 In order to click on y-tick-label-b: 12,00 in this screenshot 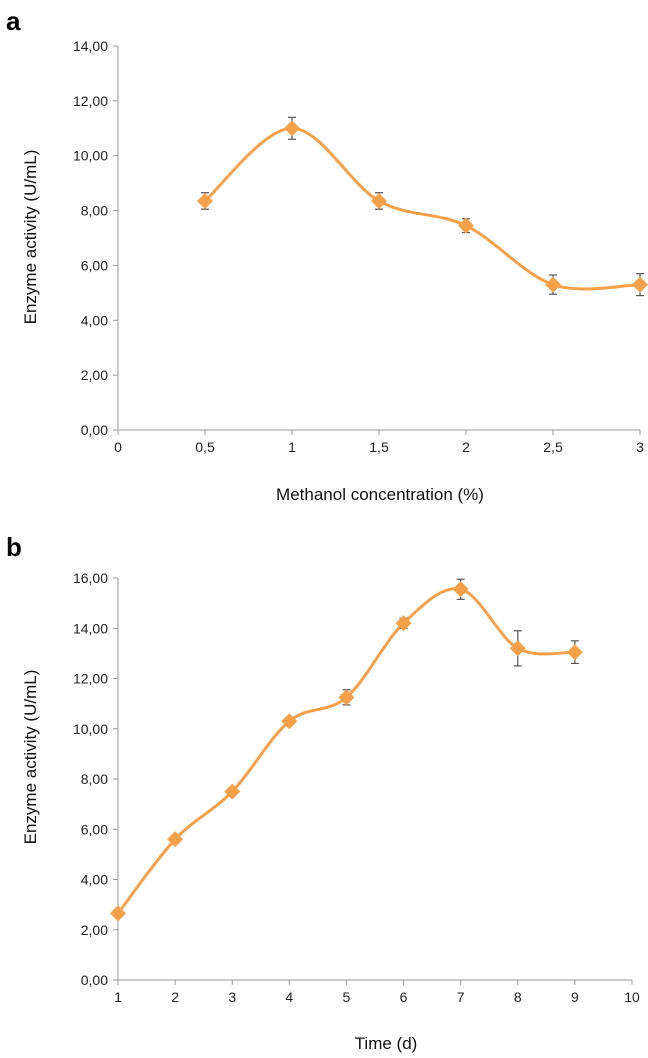, I will do `click(90, 679)`.